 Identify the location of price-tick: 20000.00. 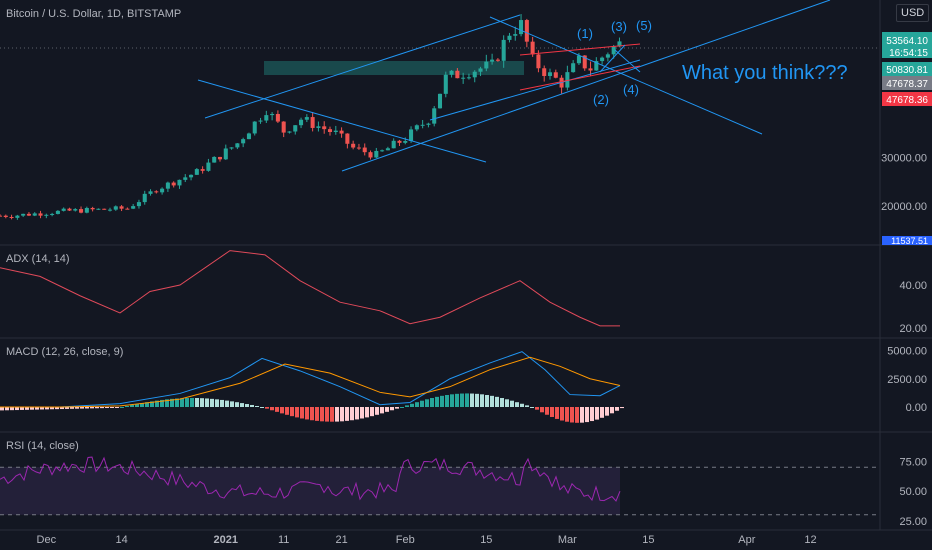
(904, 207).